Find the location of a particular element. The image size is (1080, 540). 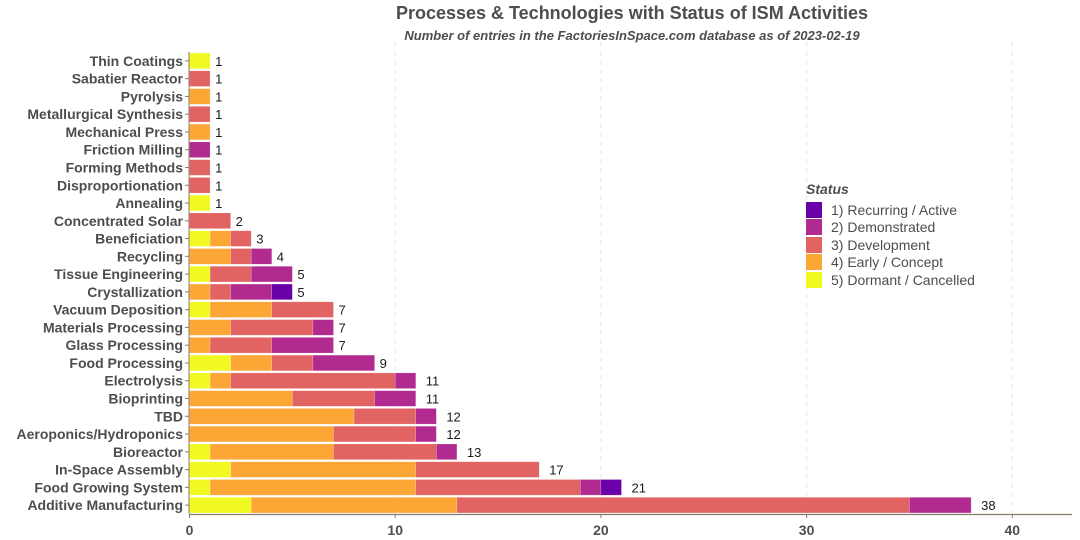

category-label: Metallurgical Synthesis is located at coordinates (105, 114).